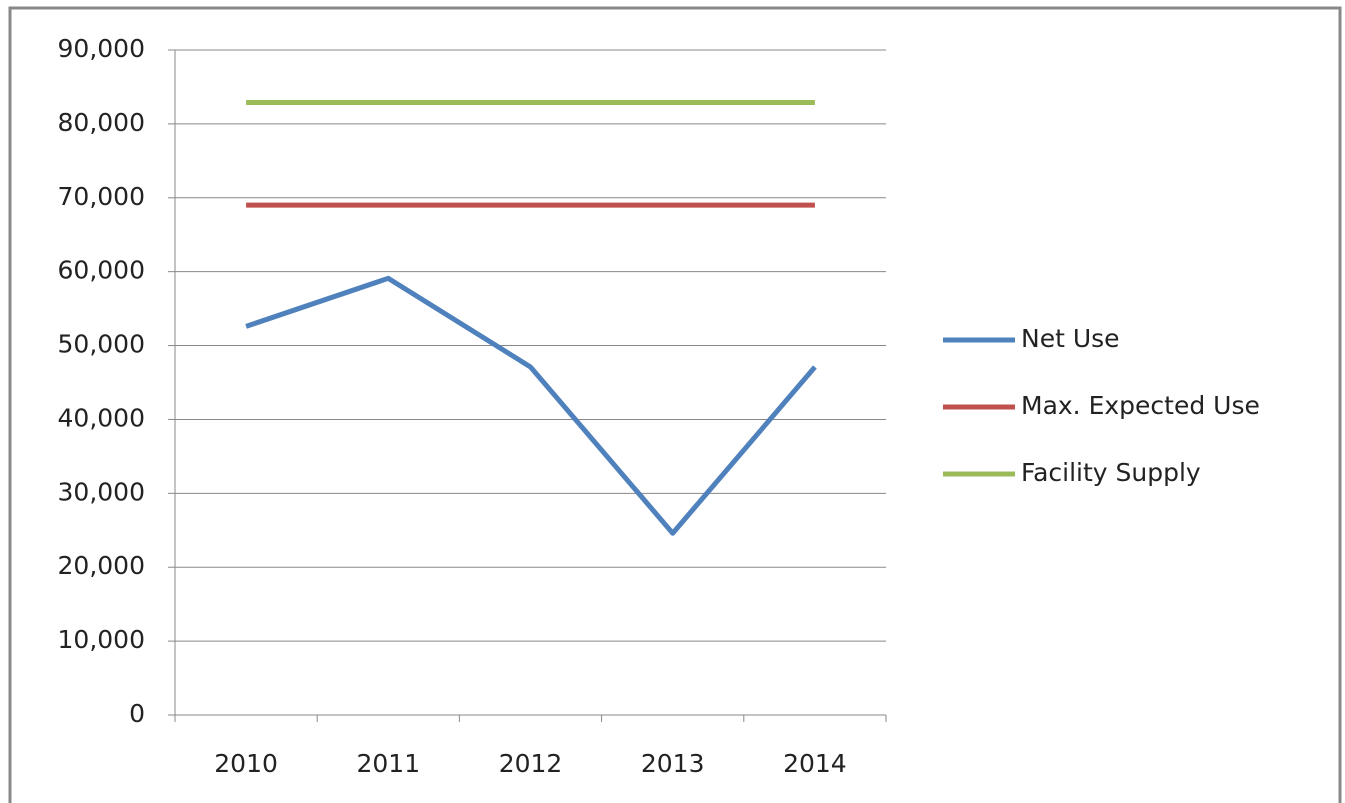  I want to click on series-line, so click(531, 405).